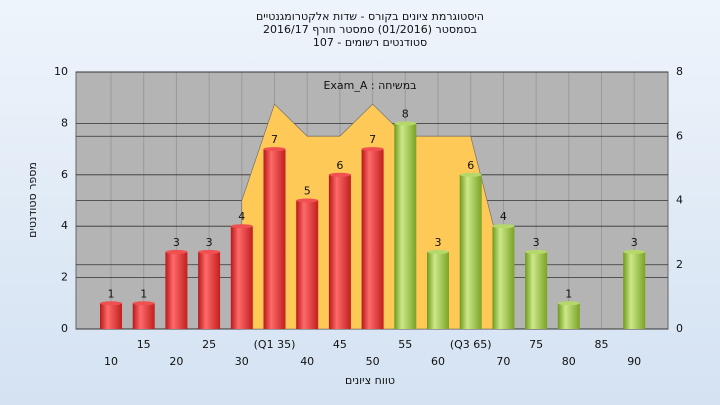  Describe the element at coordinates (61, 71) in the screenshot. I see `y-tick-label: 10` at that location.